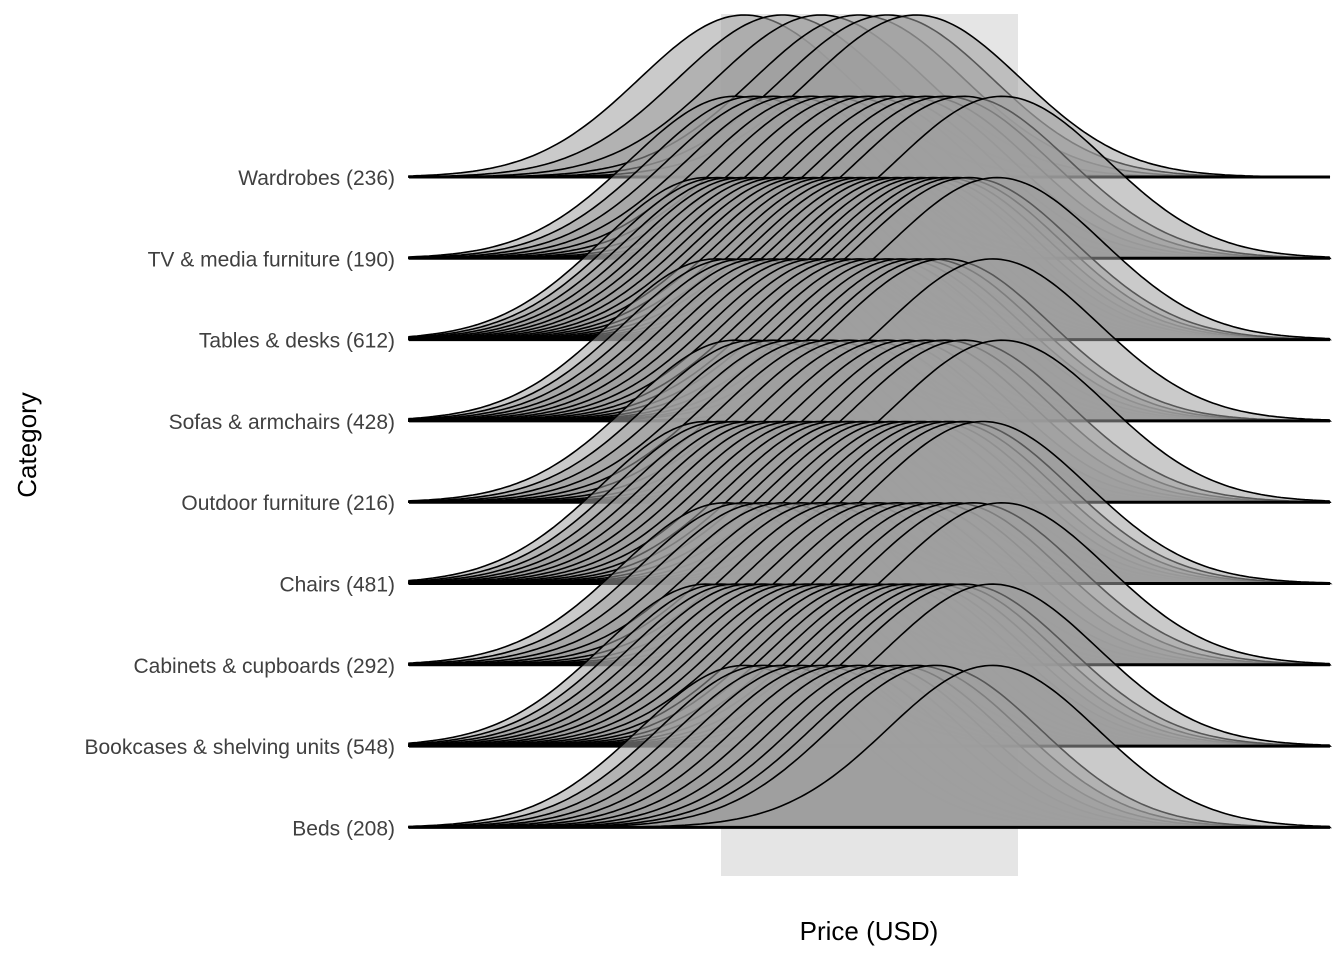 The height and width of the screenshot is (965, 1344). I want to click on y-tick-label: Tables & desks (612), so click(297, 341).